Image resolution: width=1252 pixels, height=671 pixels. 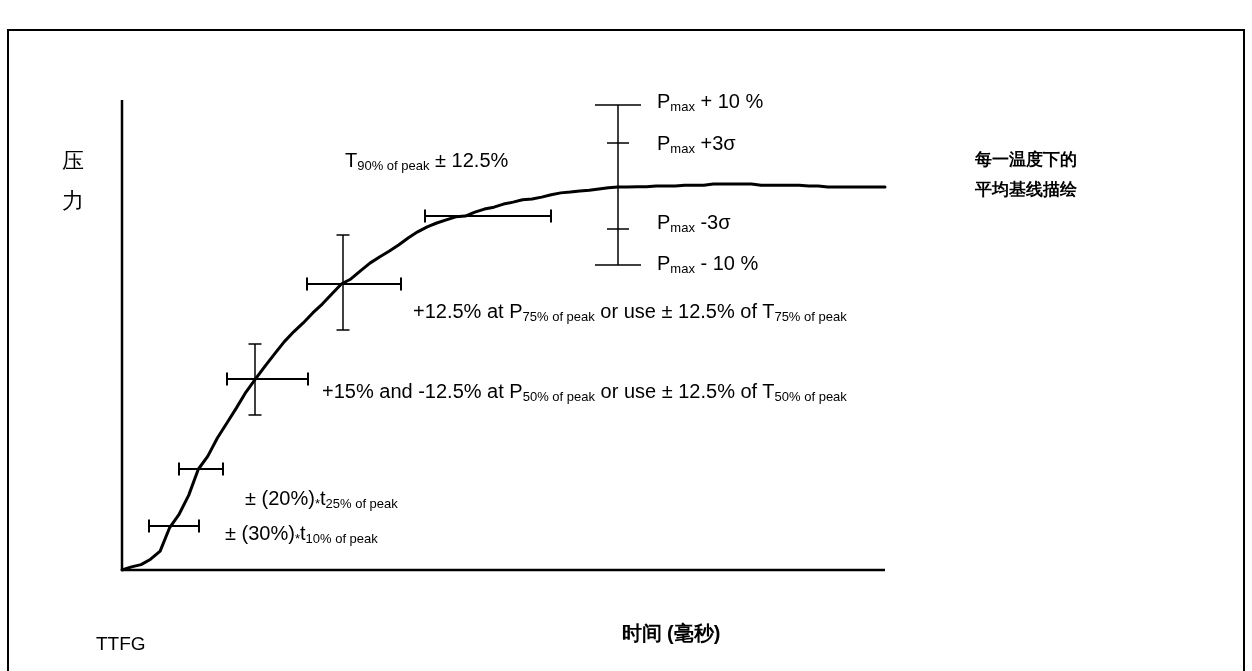 What do you see at coordinates (427, 161) in the screenshot?
I see `text: T$_{90% of peak}$ ± 12.5%` at bounding box center [427, 161].